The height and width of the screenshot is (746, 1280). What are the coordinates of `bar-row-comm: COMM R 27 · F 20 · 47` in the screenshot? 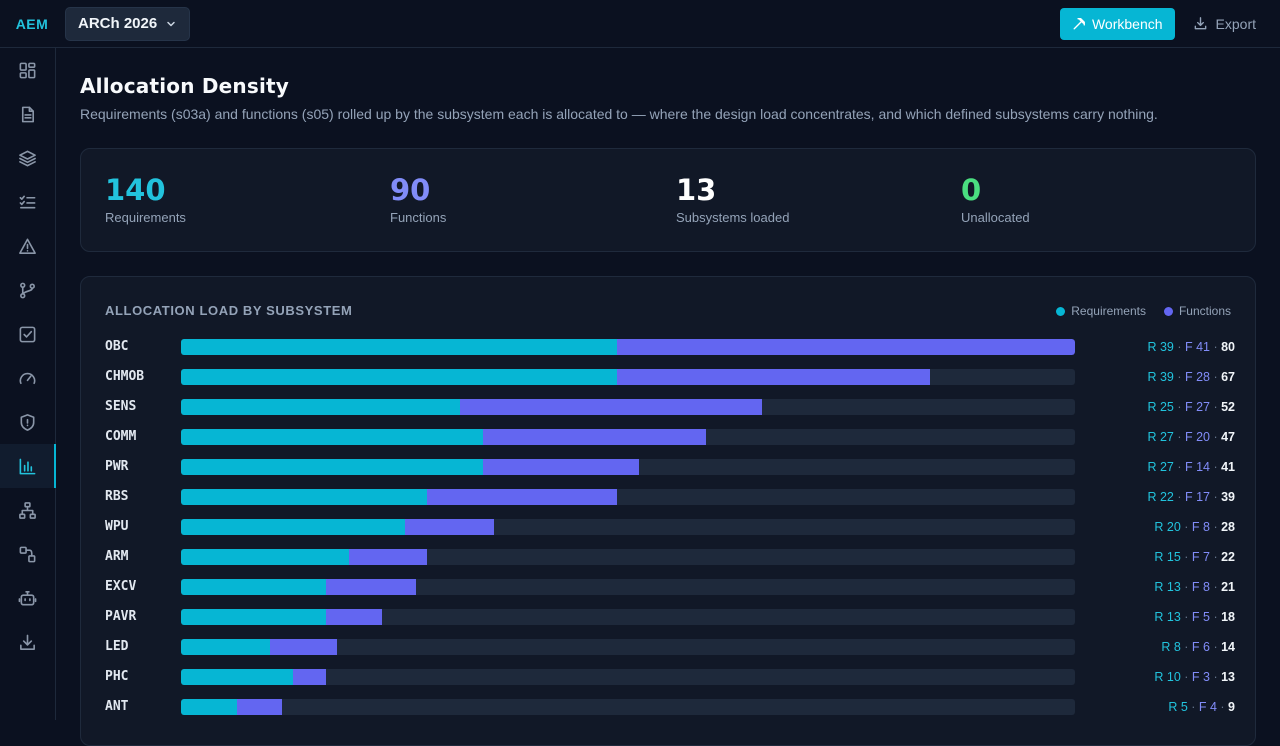 It's located at (670, 437).